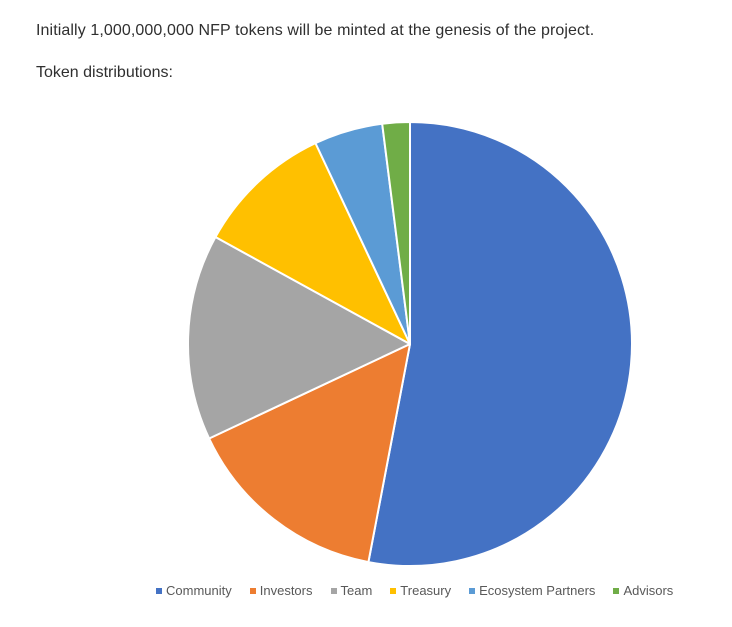  Describe the element at coordinates (286, 590) in the screenshot. I see `legend-label: Investors` at that location.